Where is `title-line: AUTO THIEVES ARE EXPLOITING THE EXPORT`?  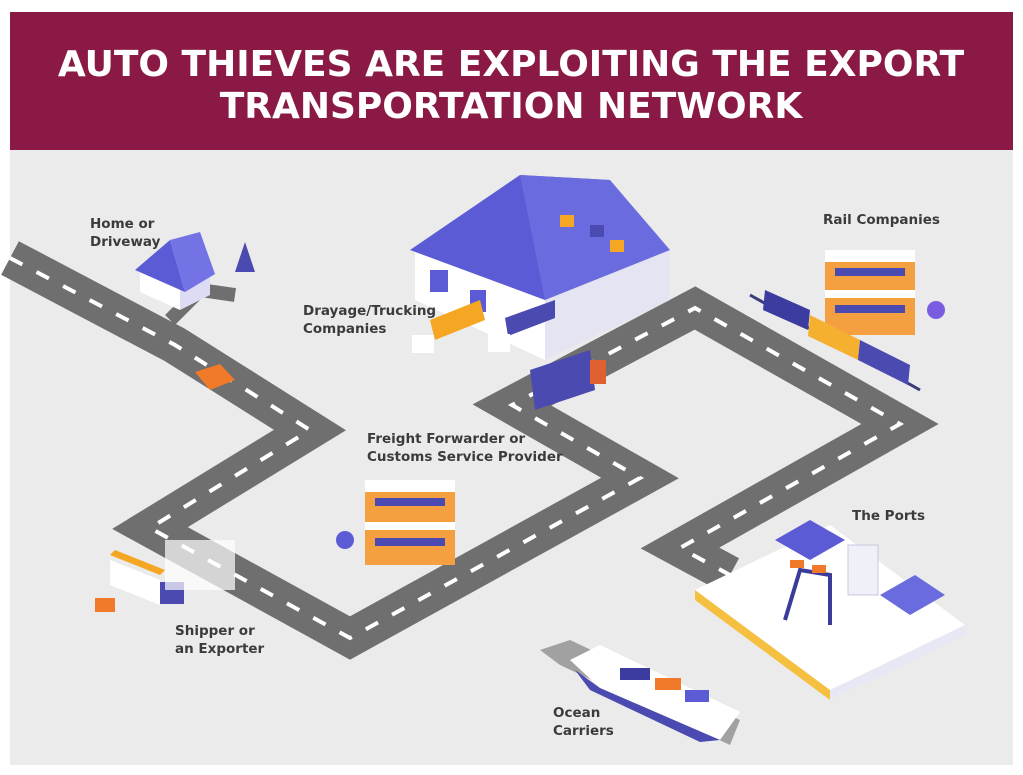
title-line: AUTO THIEVES ARE EXPLOITING THE EXPORT is located at coordinates (511, 64).